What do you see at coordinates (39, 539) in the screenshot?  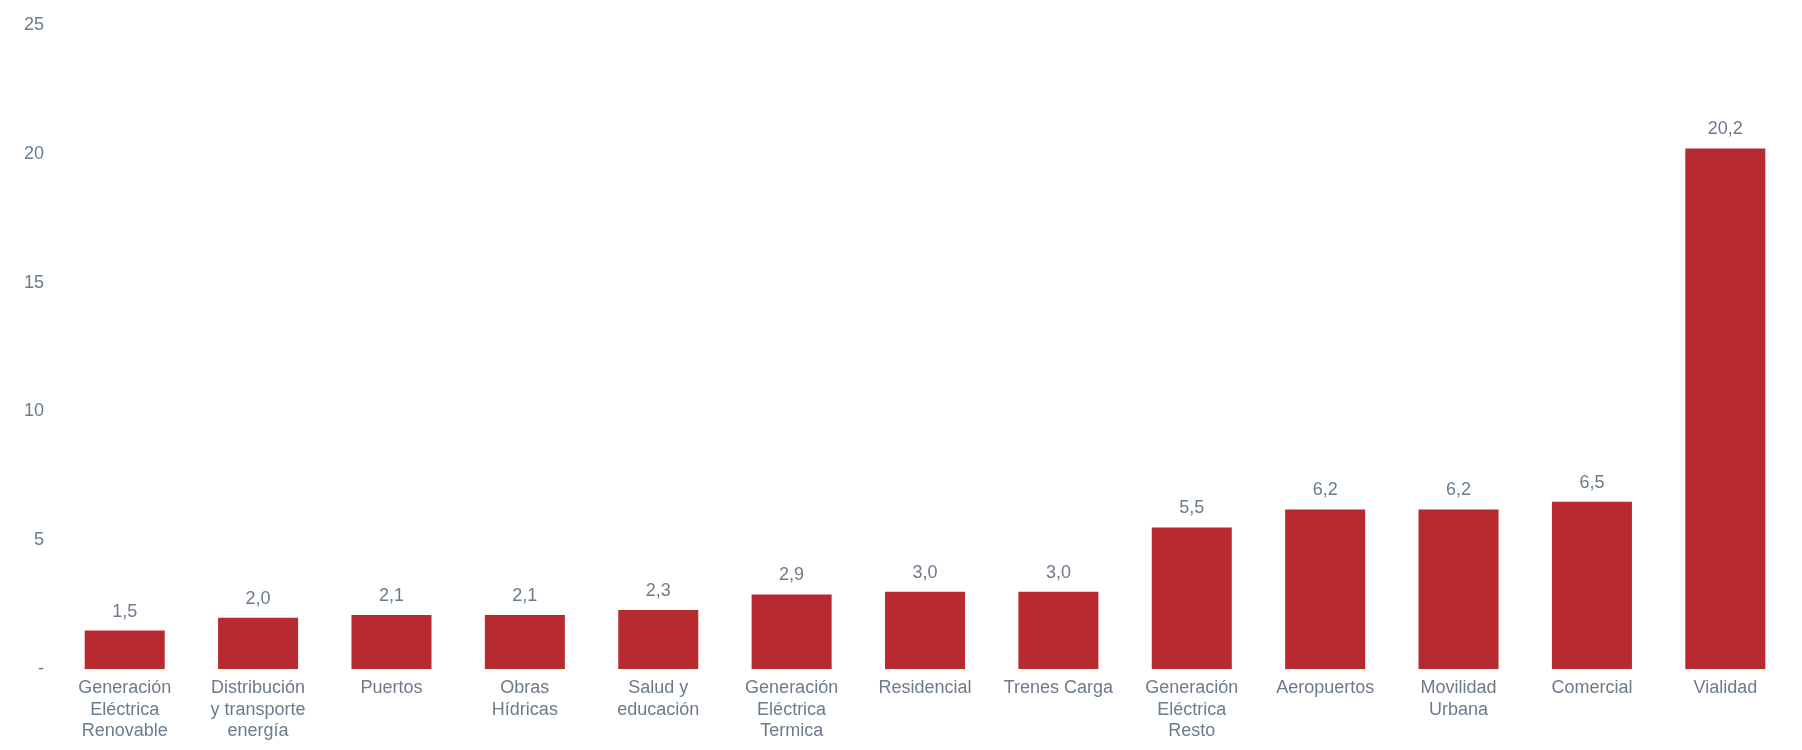 I see `y-tick-label: 5` at bounding box center [39, 539].